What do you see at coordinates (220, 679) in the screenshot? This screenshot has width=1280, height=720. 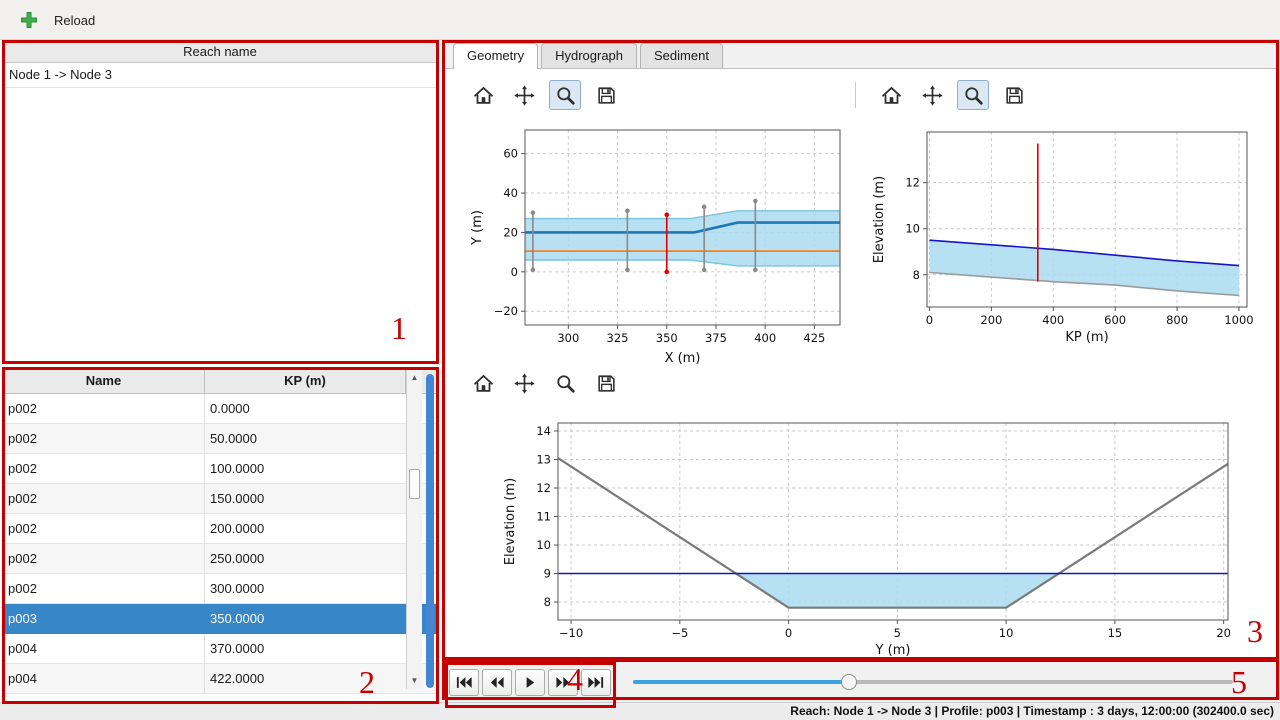 I see `table-row: p004 422.0000` at bounding box center [220, 679].